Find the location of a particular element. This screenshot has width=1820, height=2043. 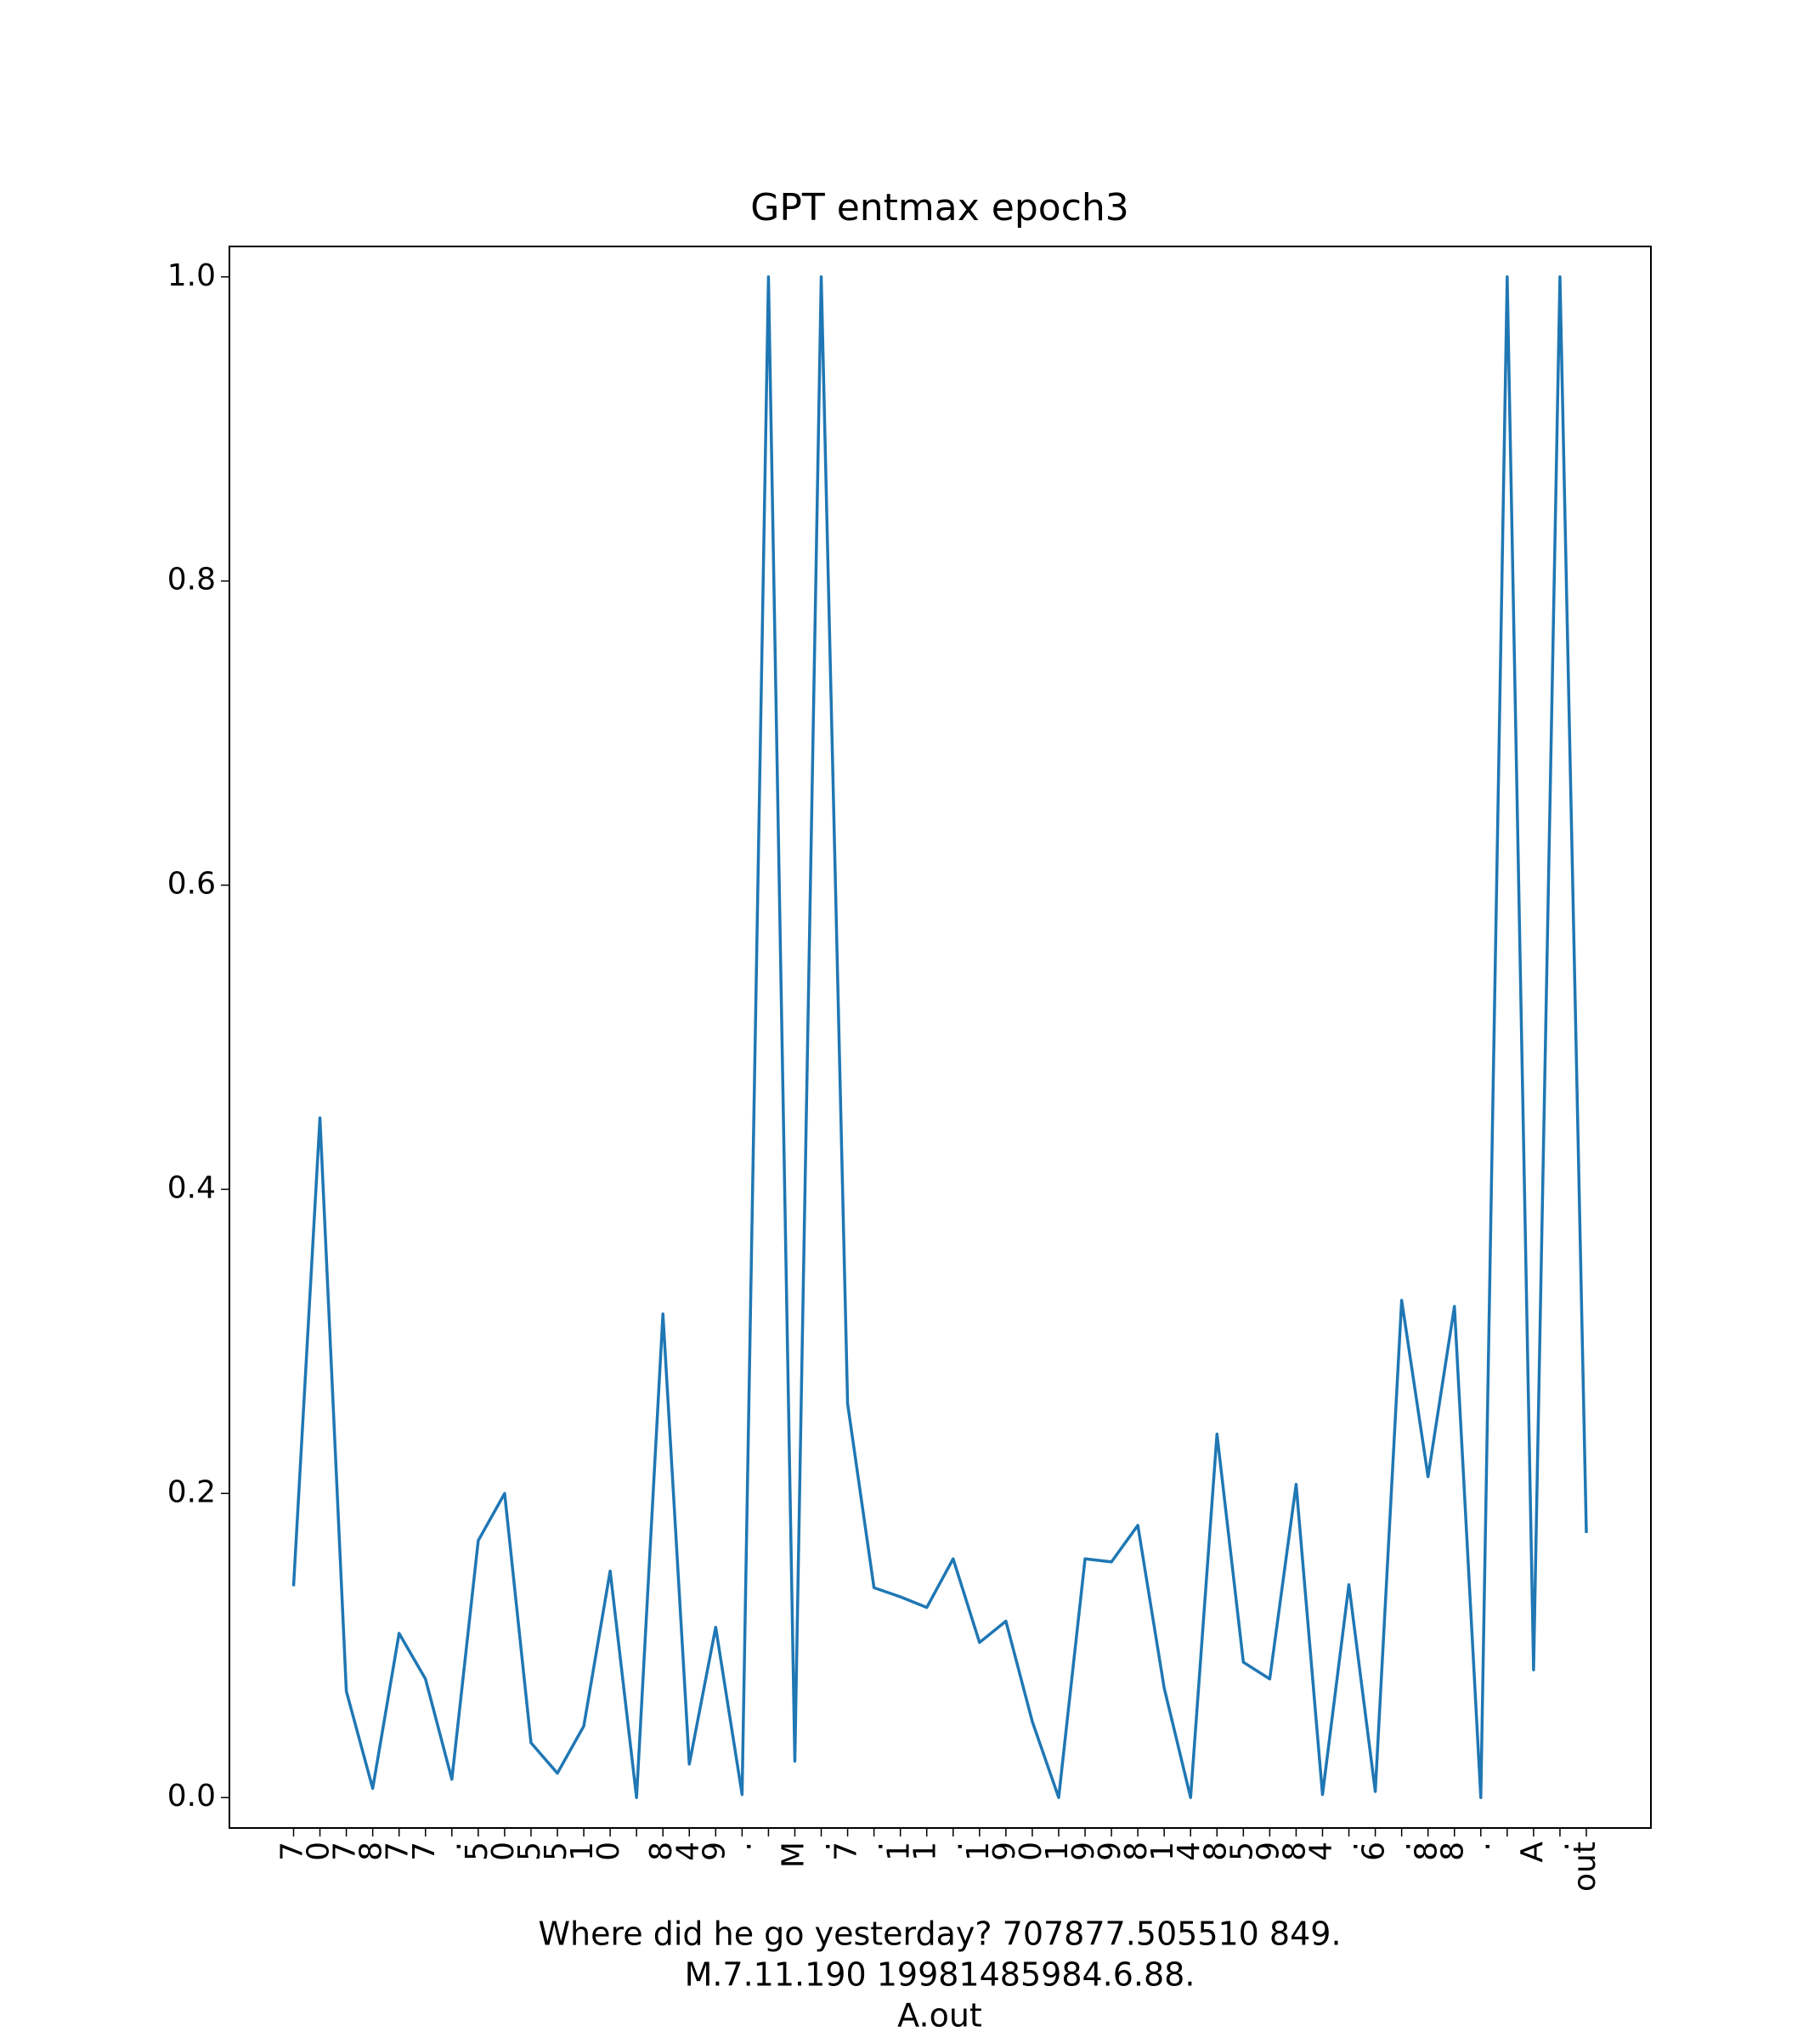

y-tick-label: 0.6 is located at coordinates (191, 884).